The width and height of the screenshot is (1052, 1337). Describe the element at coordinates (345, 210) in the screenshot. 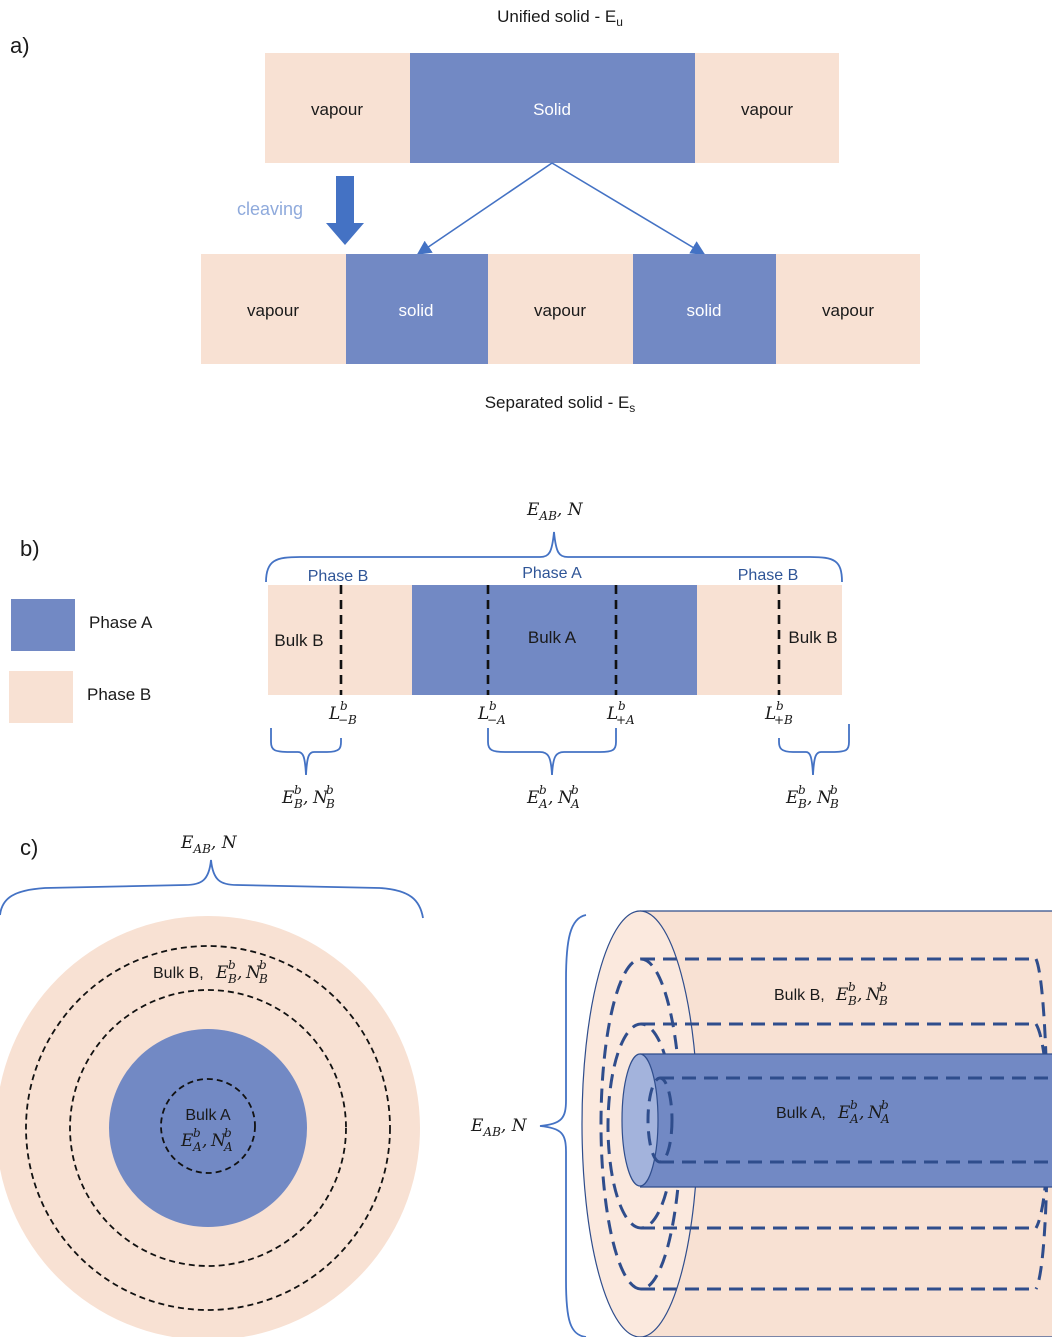

I see `cleaving-arrow-icon` at that location.